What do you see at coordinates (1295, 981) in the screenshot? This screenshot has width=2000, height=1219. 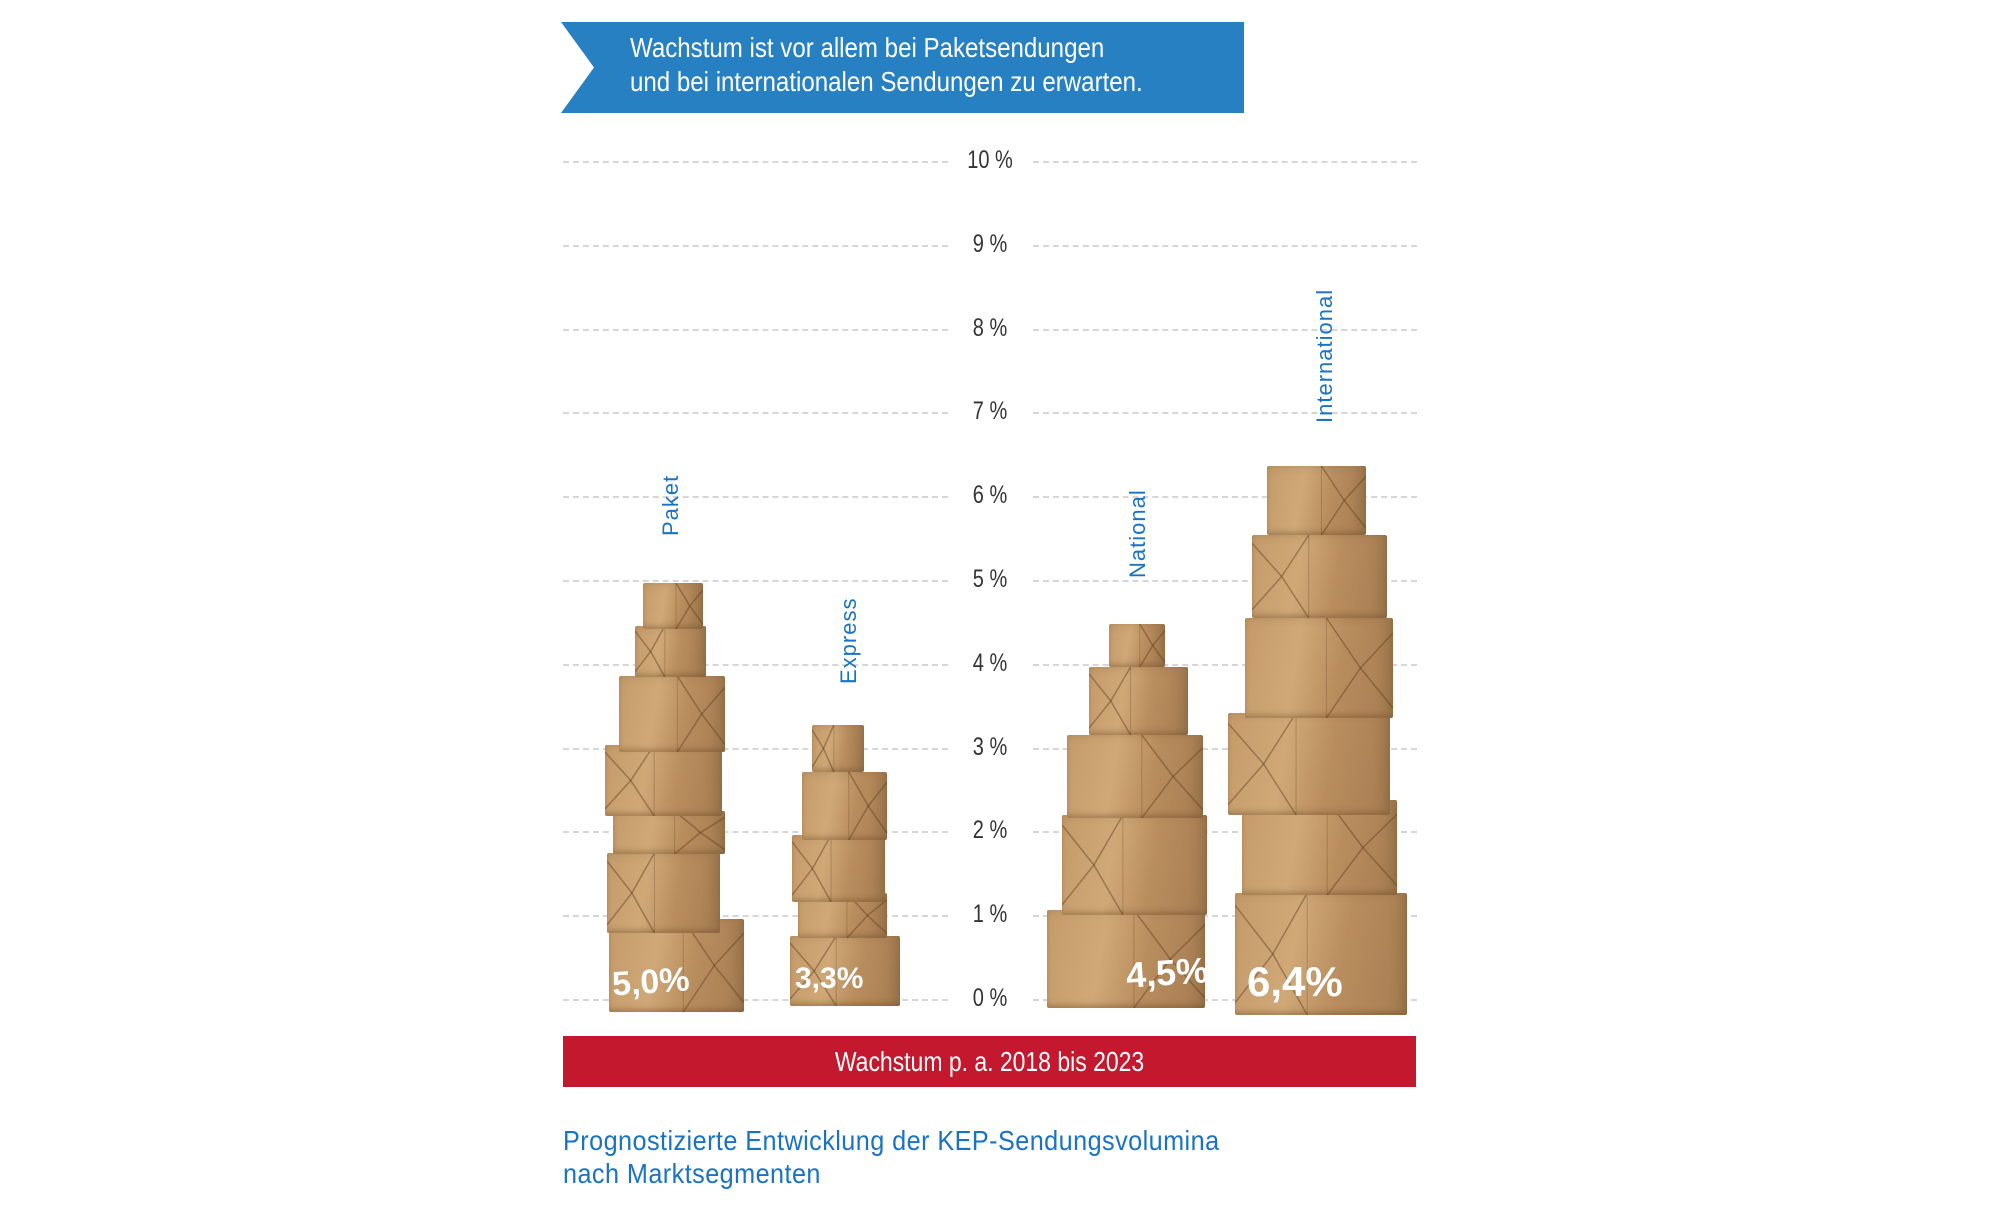 I see `value-label-international: 6,4%` at bounding box center [1295, 981].